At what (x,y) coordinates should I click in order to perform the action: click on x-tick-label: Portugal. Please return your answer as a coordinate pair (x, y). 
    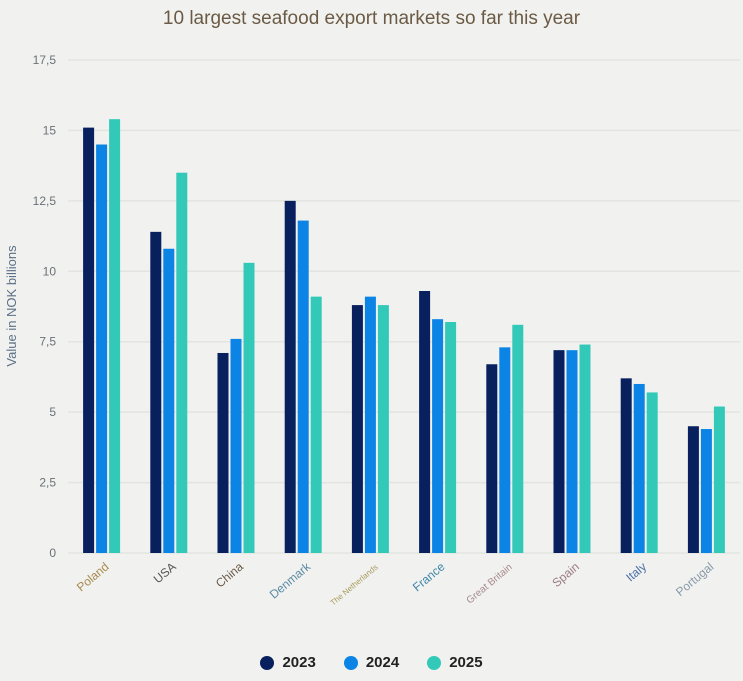
    Looking at the image, I should click on (694, 579).